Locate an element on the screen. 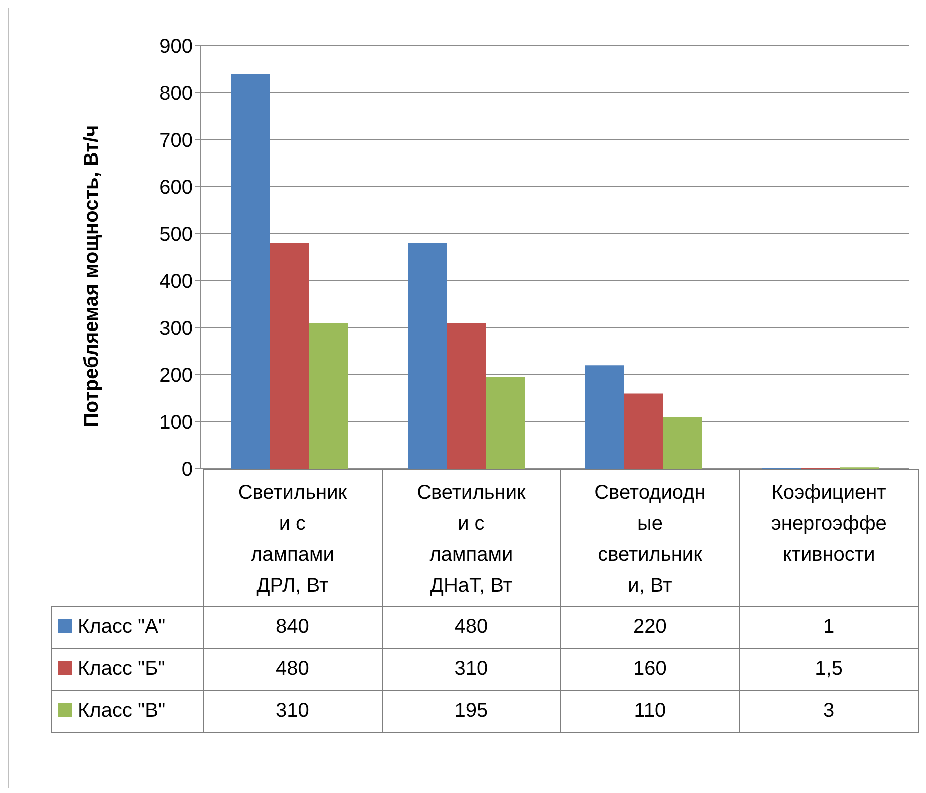 This screenshot has height=793, width=926. x-tick-label: Светодиодные светильники, Вт is located at coordinates (650, 540).